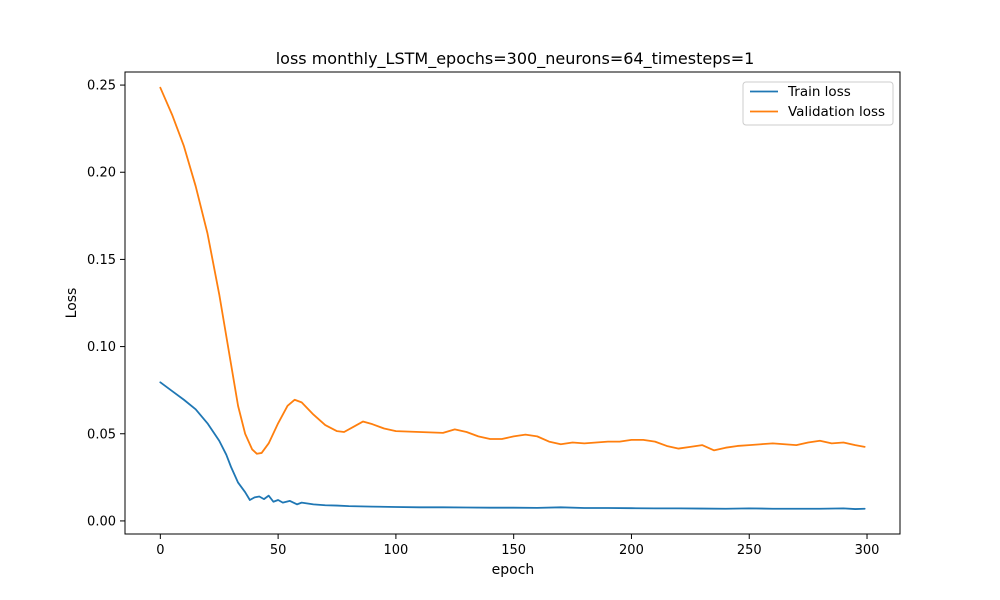 This screenshot has height=600, width=1000. I want to click on y-axis-ticks: 0.00 0.05 0.10 0.15 0.20 0.25, so click(106, 304).